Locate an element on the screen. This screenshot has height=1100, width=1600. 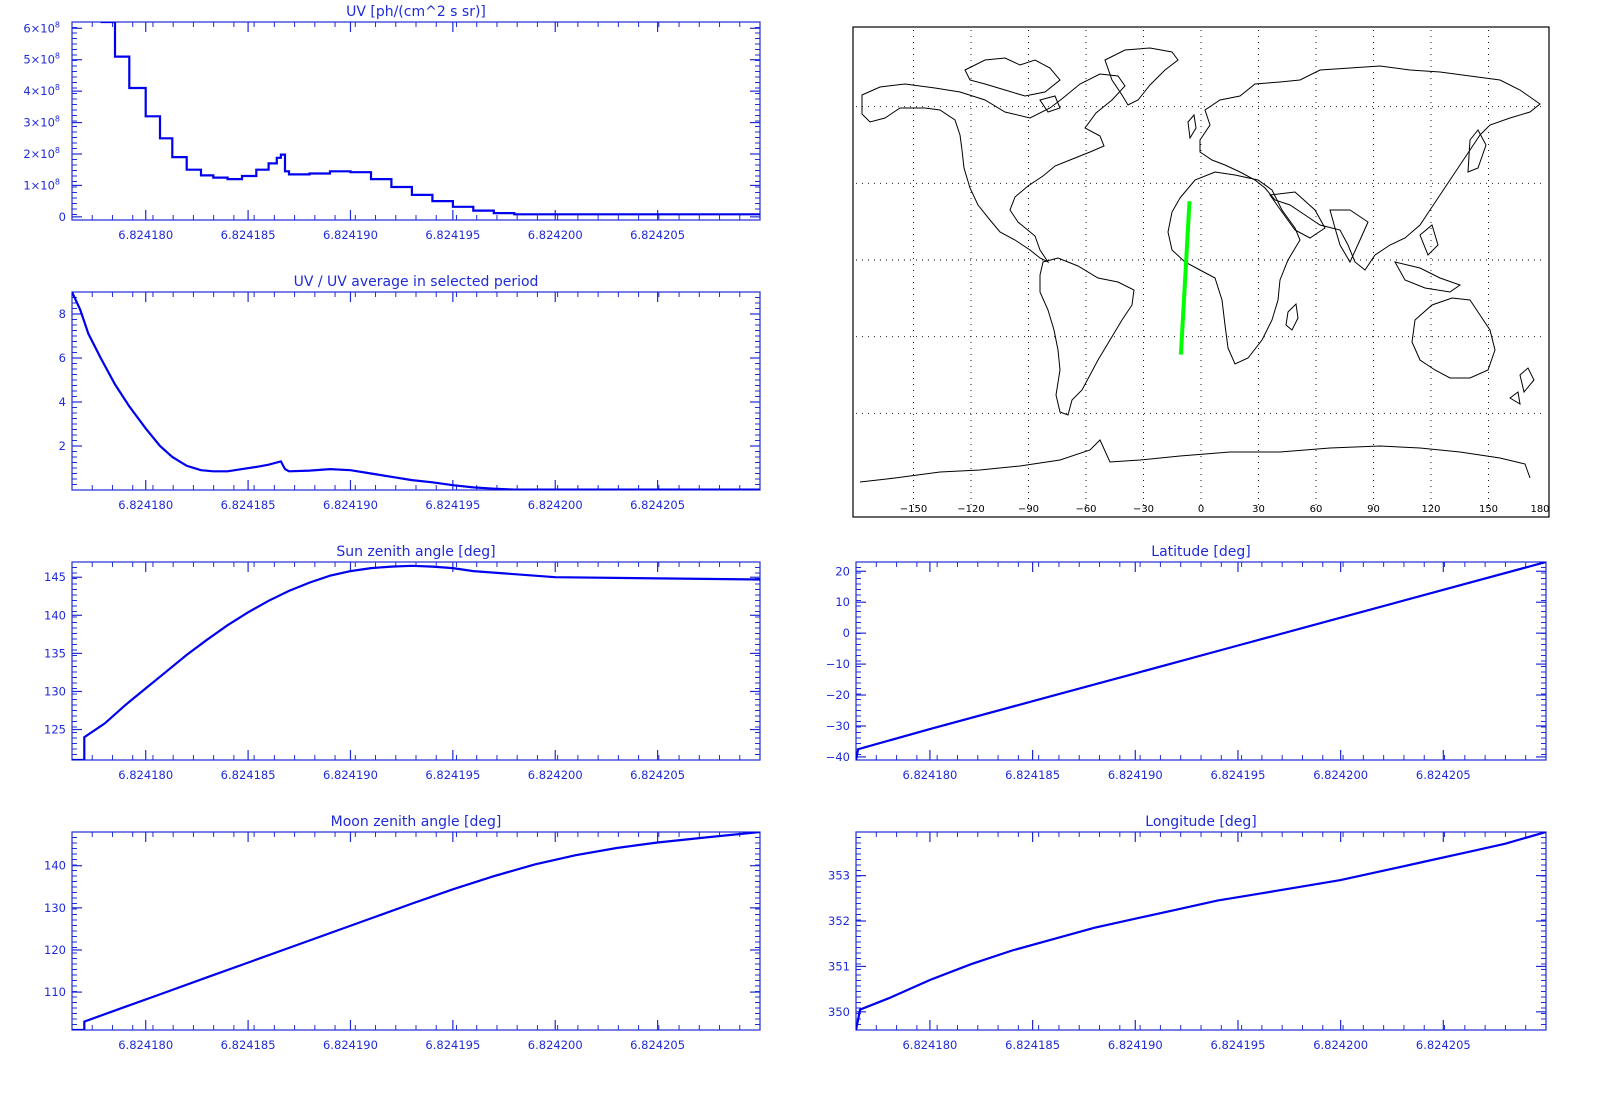
y-tick-label: 8 is located at coordinates (62, 314).